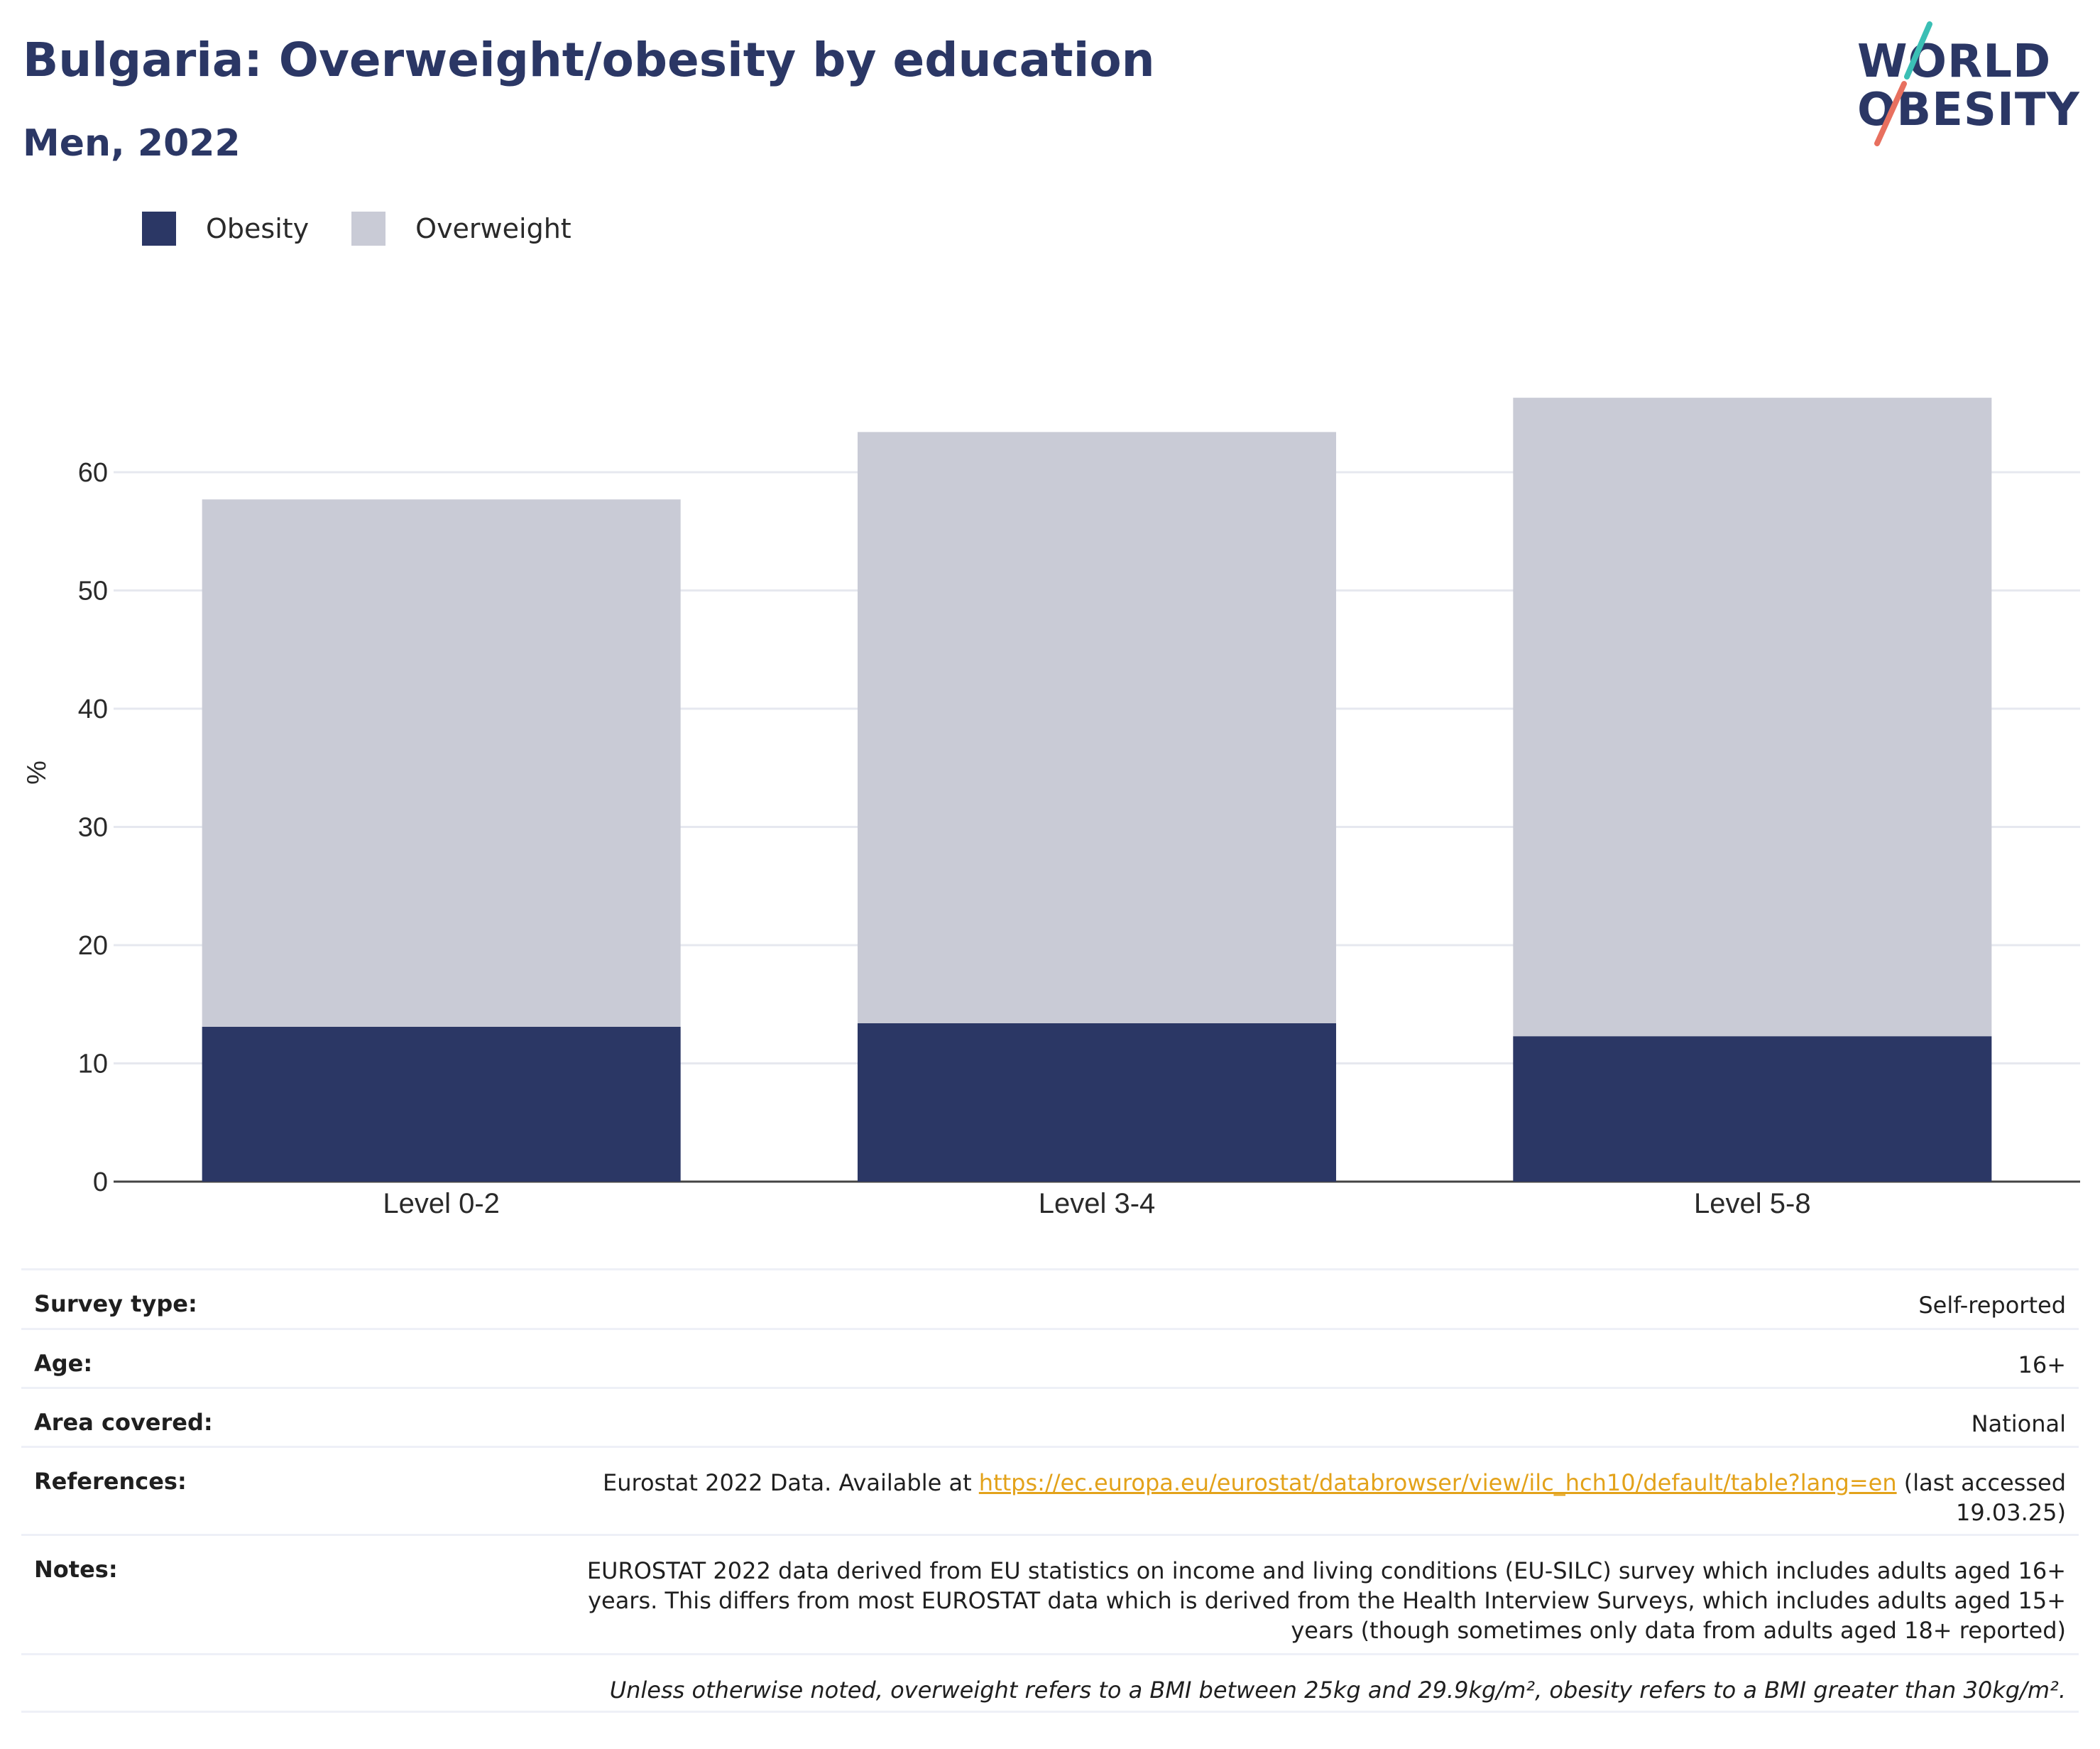  I want to click on info-row-age: Age: 16+, so click(1050, 1357).